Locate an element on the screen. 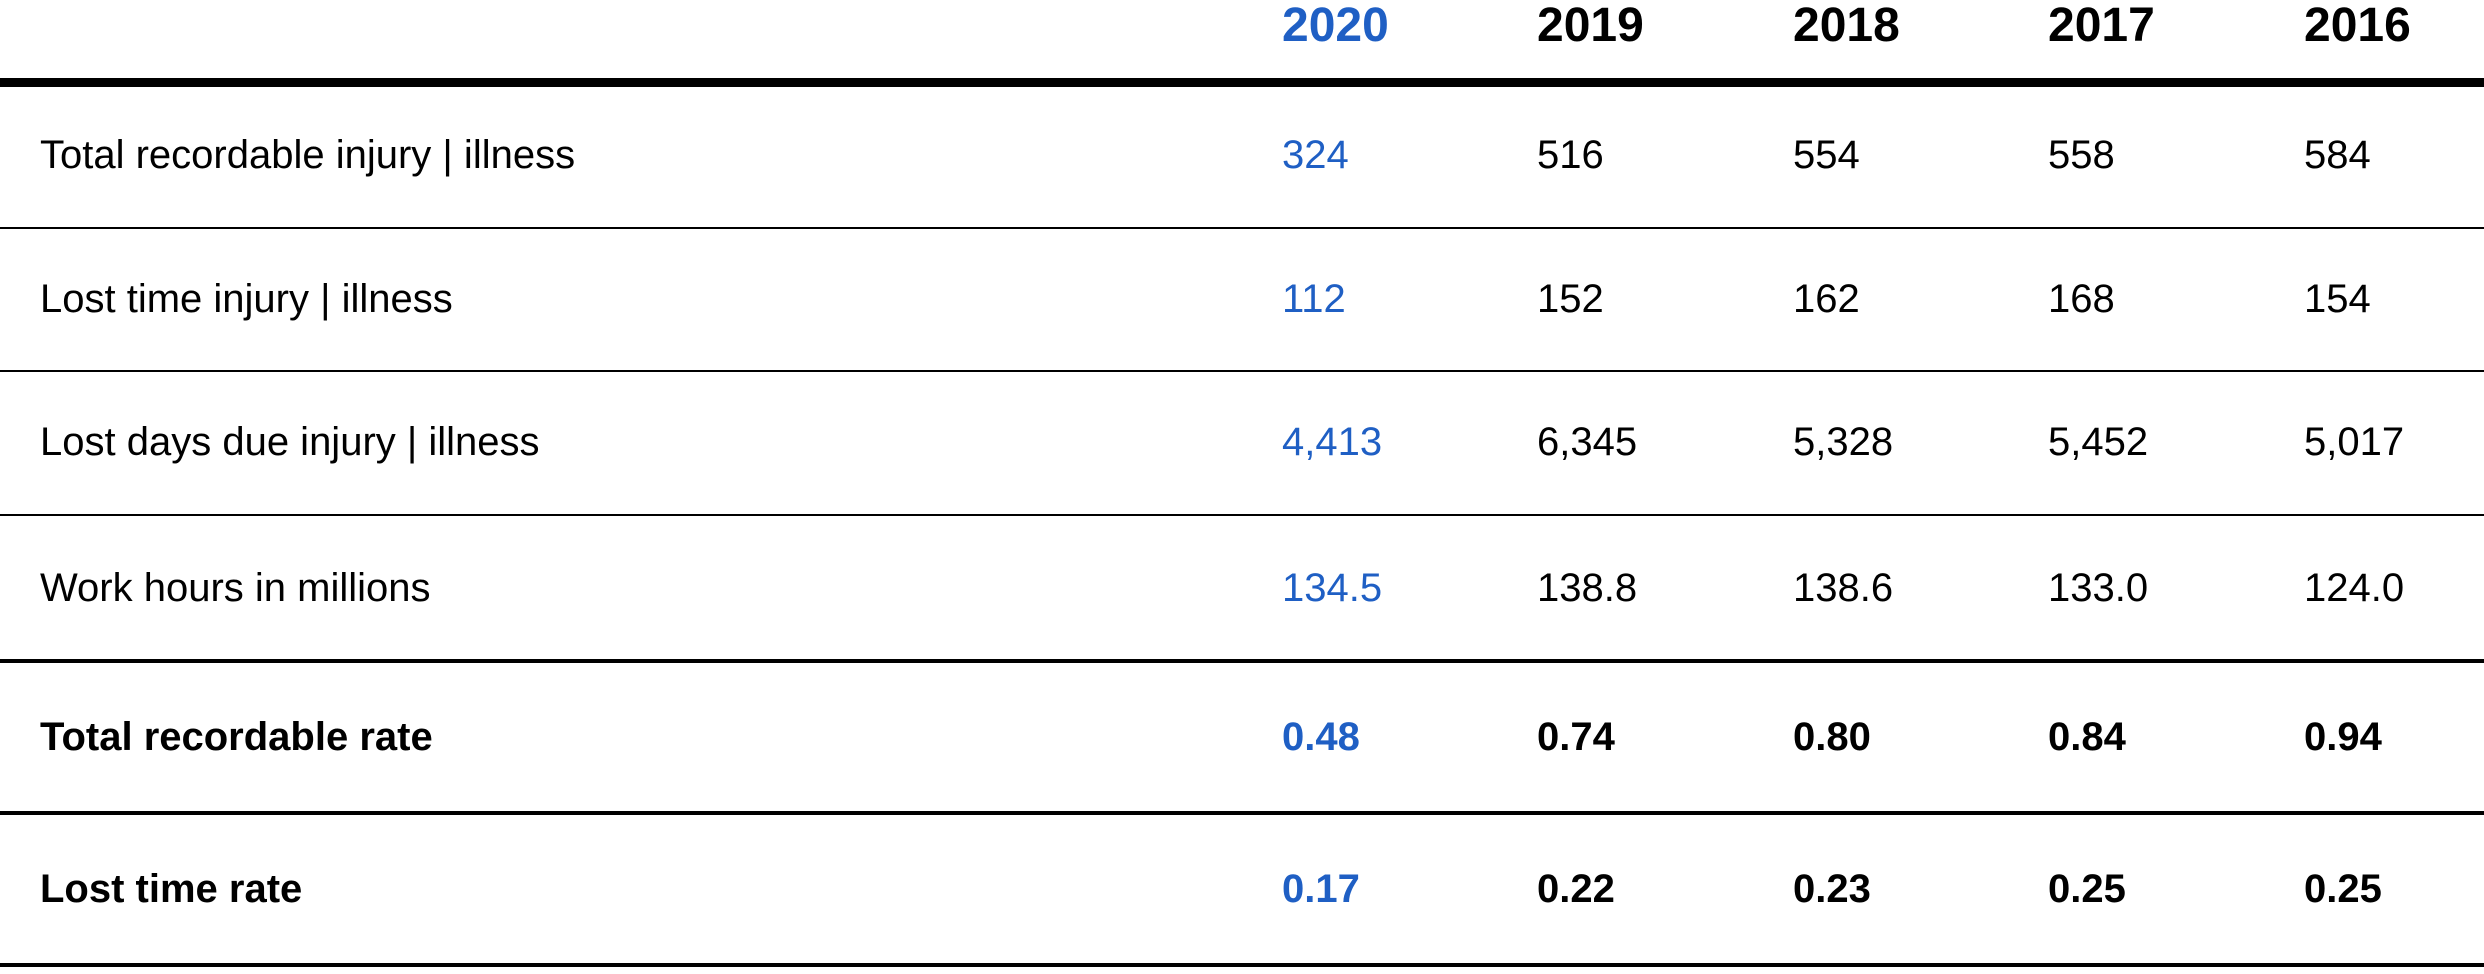 Image resolution: width=2484 pixels, height=974 pixels. value-2020: 324 is located at coordinates (1315, 155).